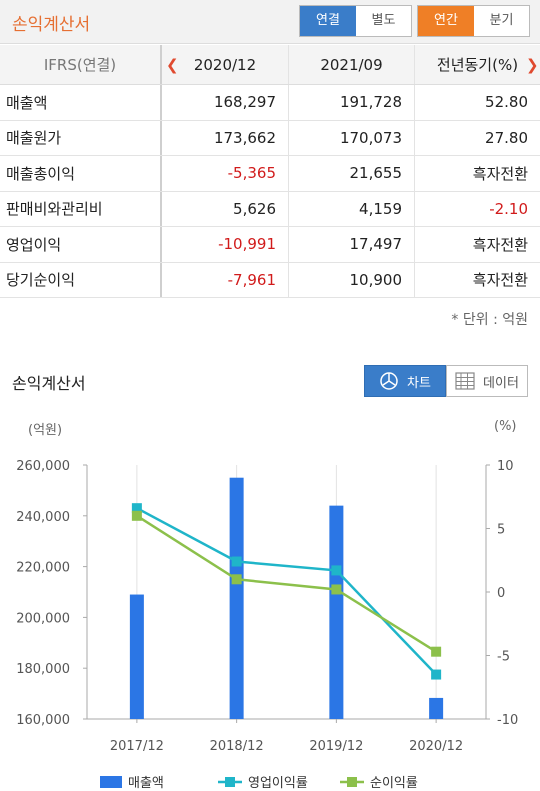 This screenshot has width=540, height=791. I want to click on left-tick-label: 260,000, so click(43, 466).